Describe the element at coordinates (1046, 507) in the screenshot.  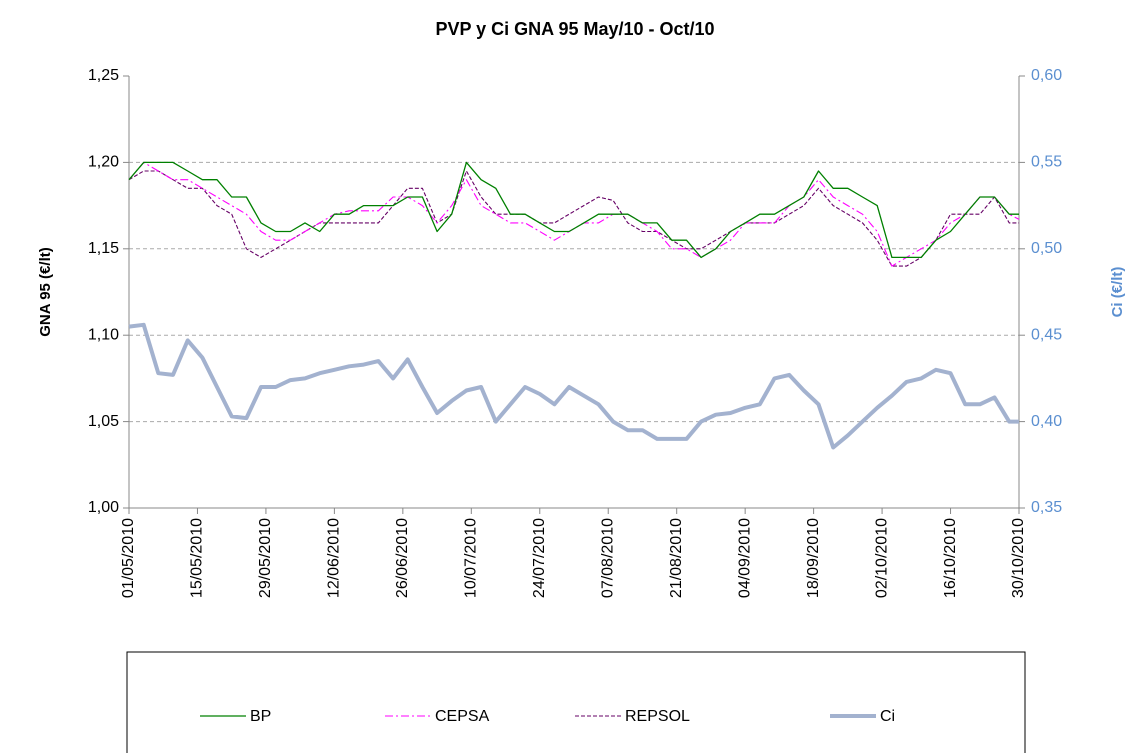
I see `y2-tick-label: 0,35` at that location.